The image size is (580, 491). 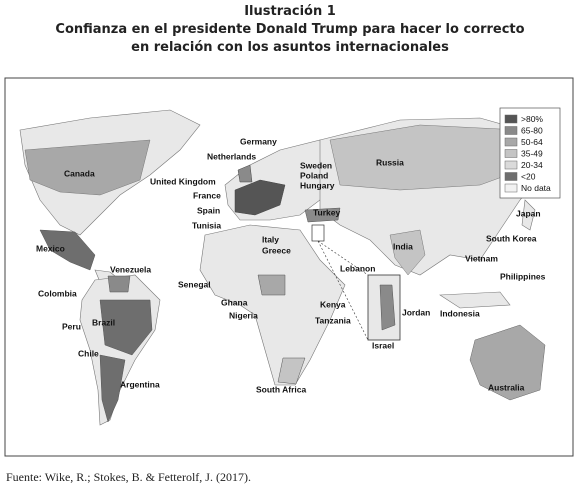 What do you see at coordinates (71, 326) in the screenshot?
I see `country-label: Peru` at bounding box center [71, 326].